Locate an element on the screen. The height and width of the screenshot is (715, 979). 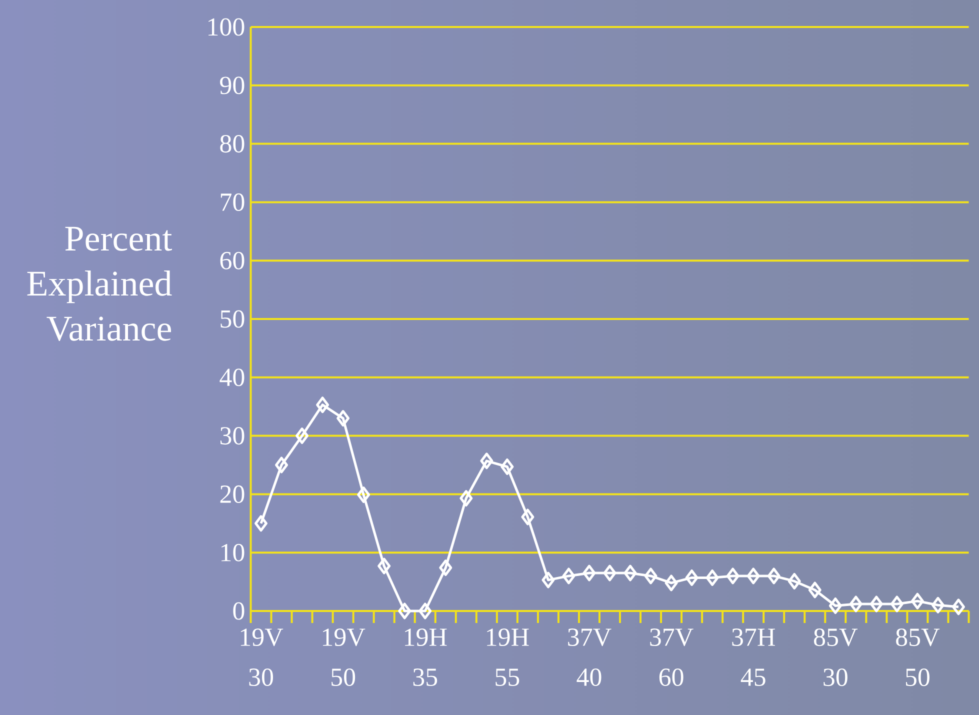
y-tick-label: 30 is located at coordinates (232, 436).